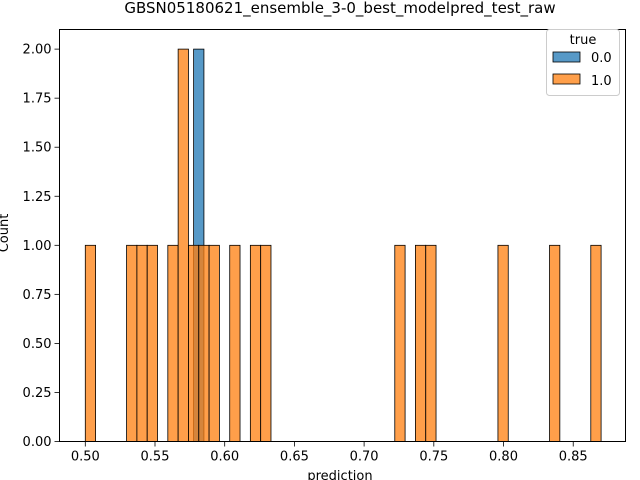 The height and width of the screenshot is (480, 640). What do you see at coordinates (294, 457) in the screenshot?
I see `x-tick-label: 0.65` at bounding box center [294, 457].